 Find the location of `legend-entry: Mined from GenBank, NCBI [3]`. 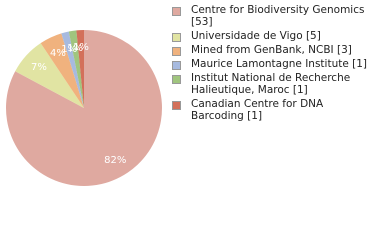

legend-entry: Mined from GenBank, NCBI [3] is located at coordinates (272, 50).